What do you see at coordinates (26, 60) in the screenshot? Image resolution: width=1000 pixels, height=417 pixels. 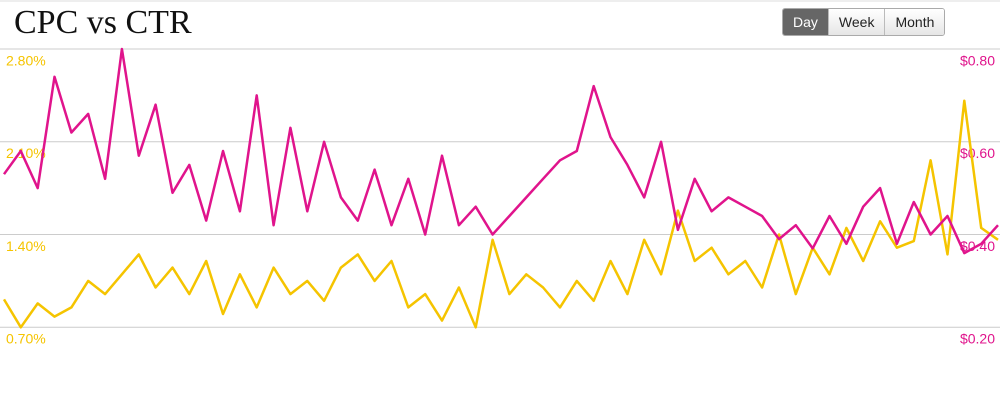 I see `y-tick-label: 2.80%` at bounding box center [26, 60].